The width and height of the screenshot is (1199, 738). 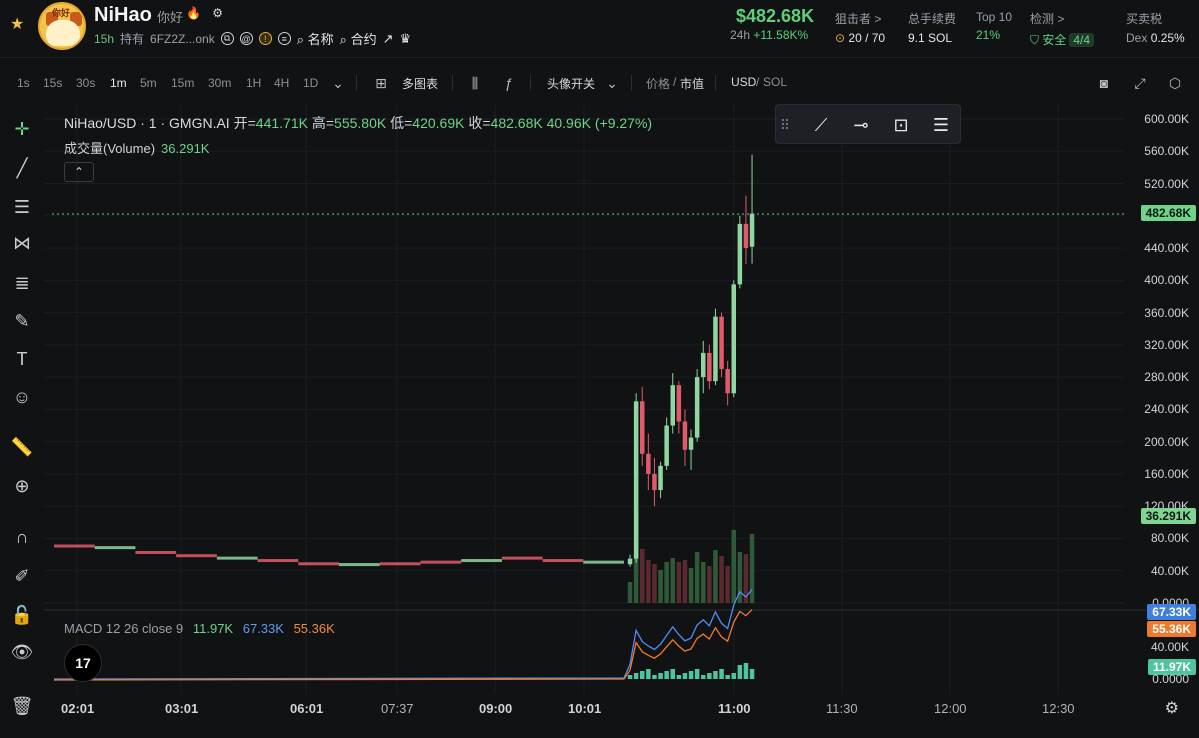 What do you see at coordinates (1171, 708) in the screenshot?
I see `axis-settings-icon: ⚙` at bounding box center [1171, 708].